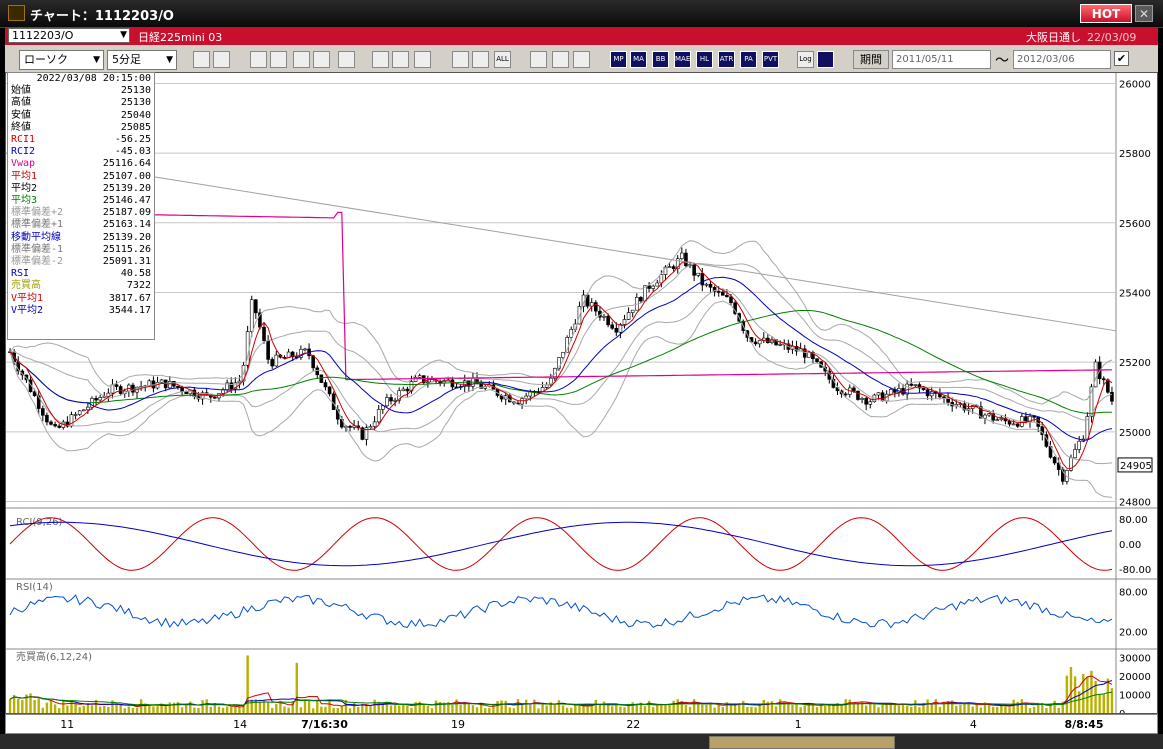 This screenshot has height=749, width=1163. Describe the element at coordinates (502, 59) in the screenshot. I see `all-icon: ALL` at that location.